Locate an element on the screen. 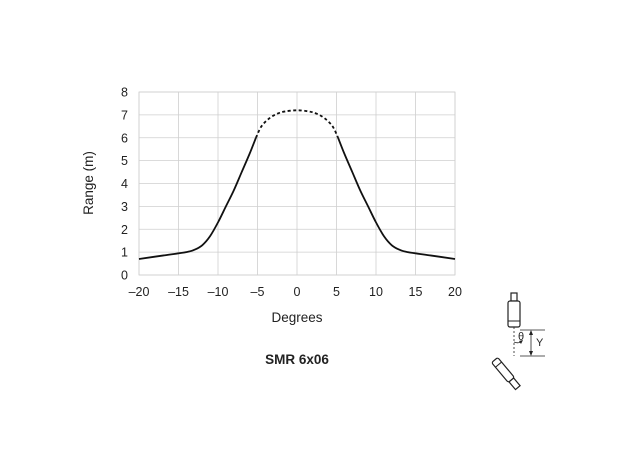 Image resolution: width=636 pixels, height=451 pixels. x-tick-label: –5 is located at coordinates (258, 292).